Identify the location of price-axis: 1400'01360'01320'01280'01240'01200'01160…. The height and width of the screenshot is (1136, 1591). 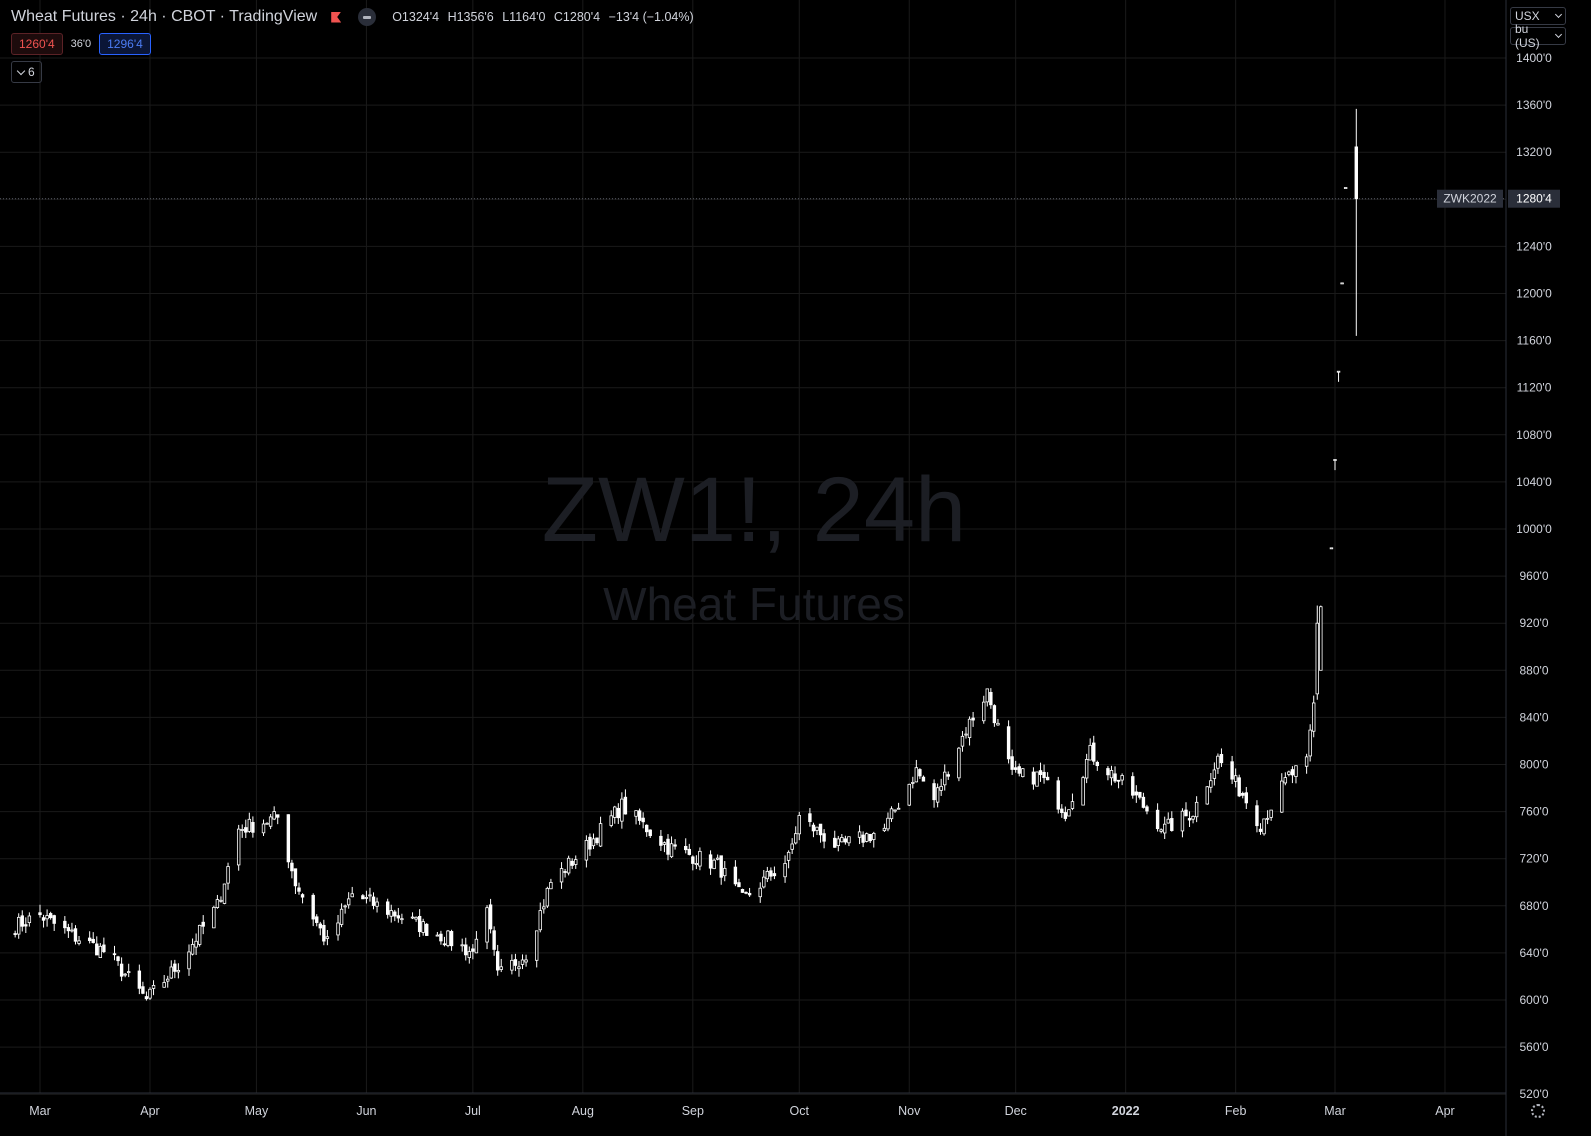
(1534, 576).